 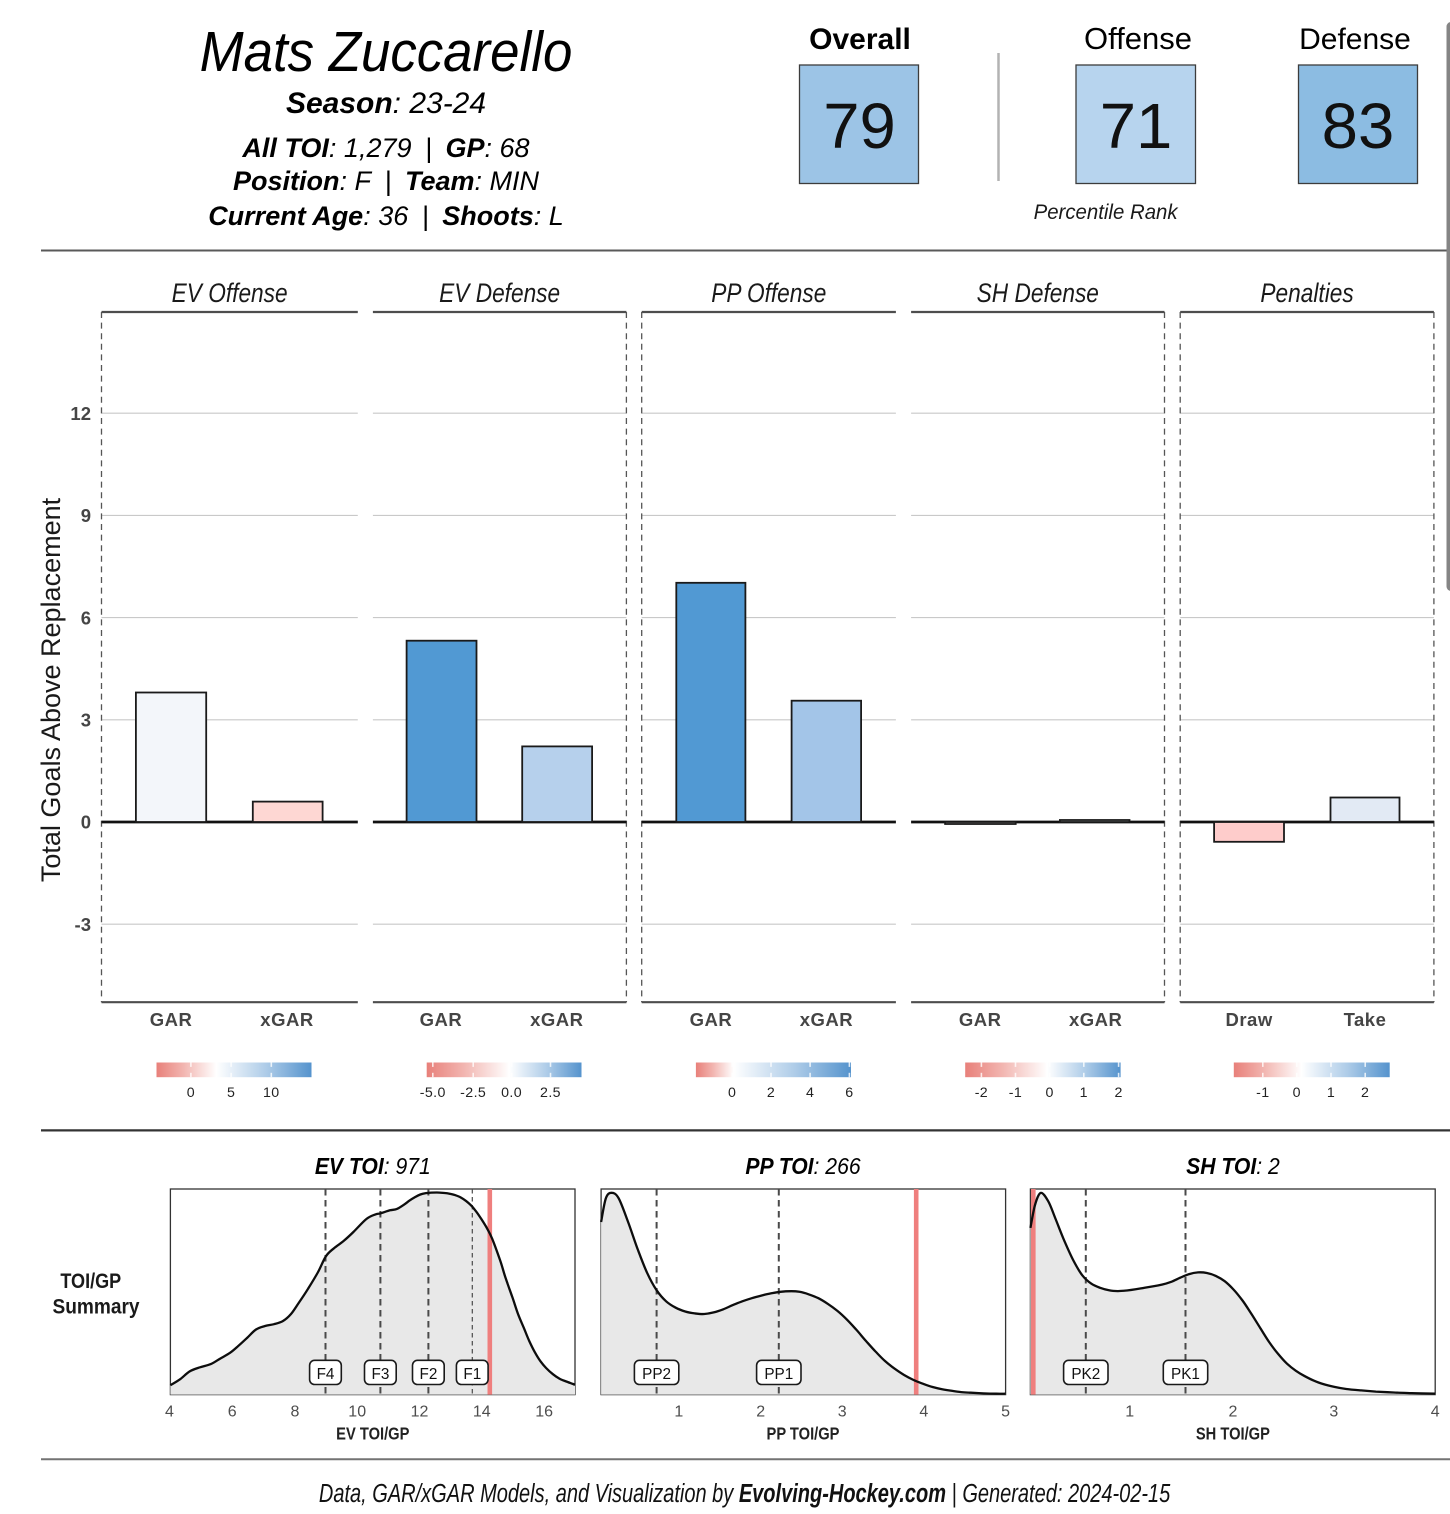 I want to click on svg-text: 2.5, so click(x=550, y=1093).